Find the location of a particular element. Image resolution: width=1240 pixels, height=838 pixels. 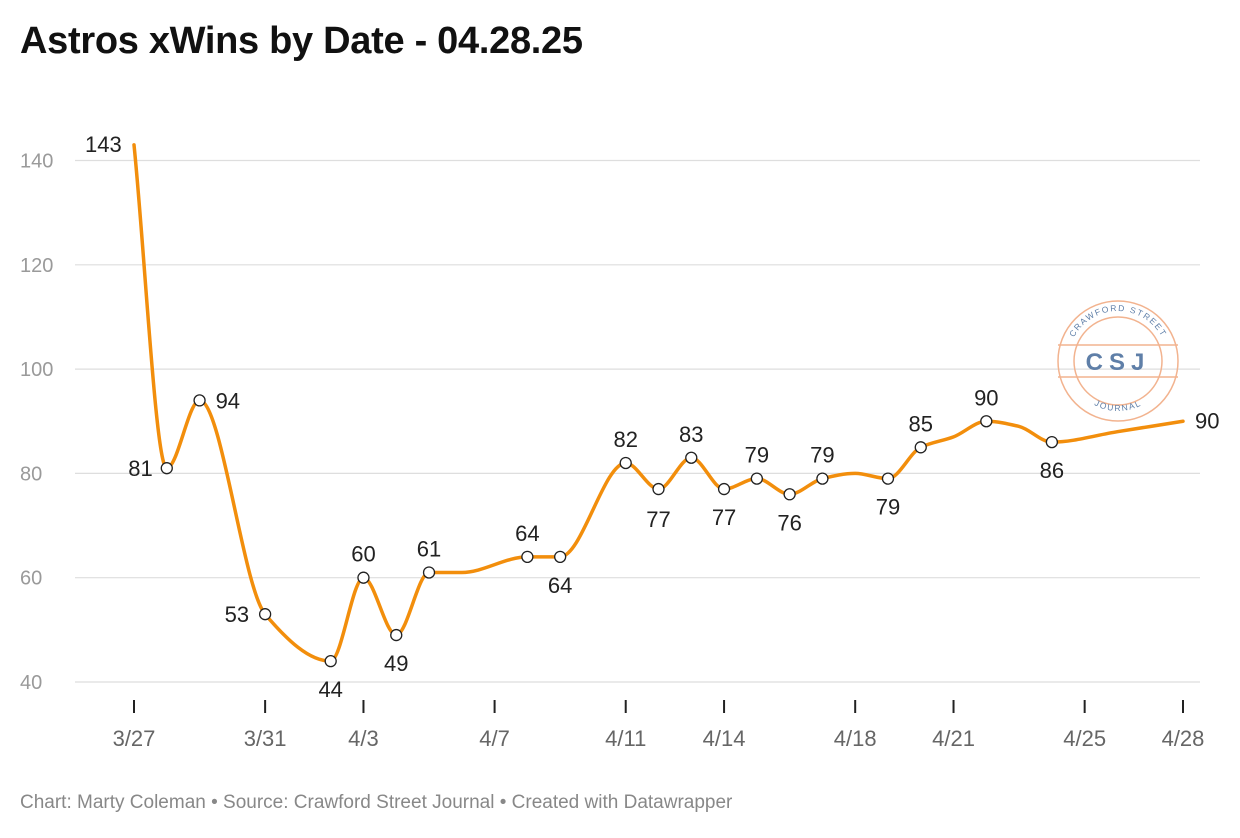

data-label-4-11: 82 is located at coordinates (625, 439).